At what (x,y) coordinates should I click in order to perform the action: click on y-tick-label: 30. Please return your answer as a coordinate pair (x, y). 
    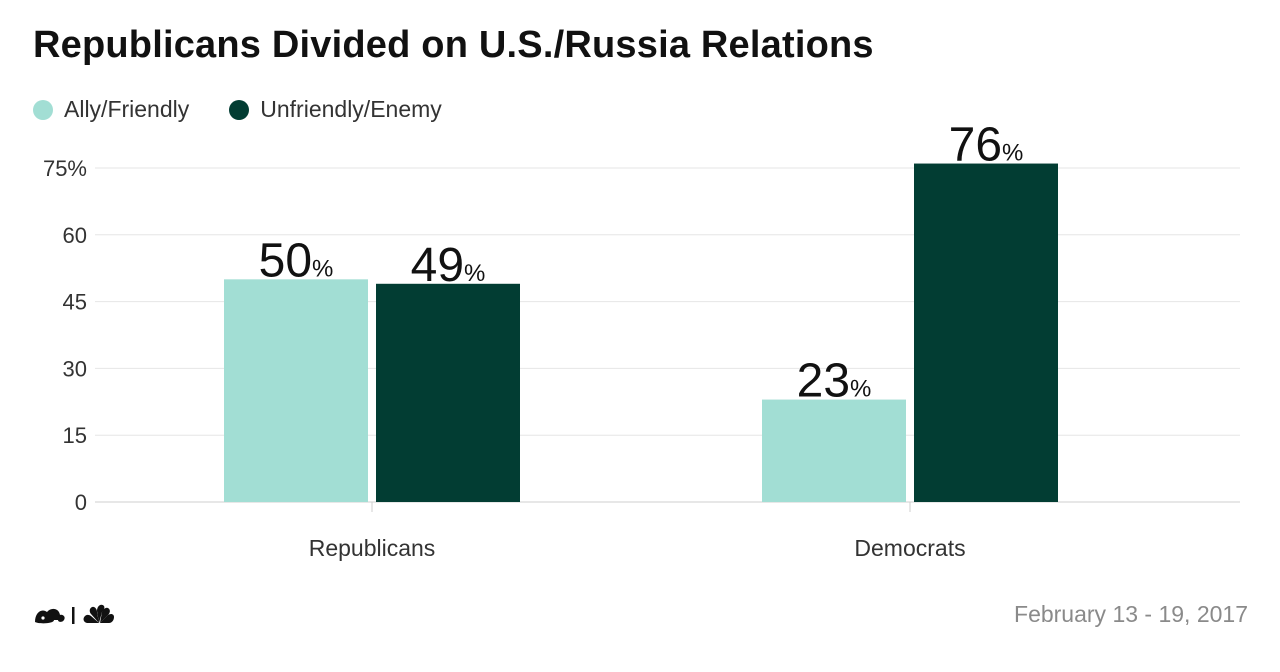
    Looking at the image, I should click on (75, 368).